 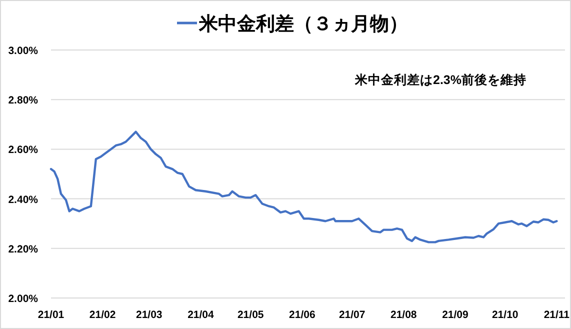 I want to click on y-tick-label: 2.40%, so click(x=23, y=200).